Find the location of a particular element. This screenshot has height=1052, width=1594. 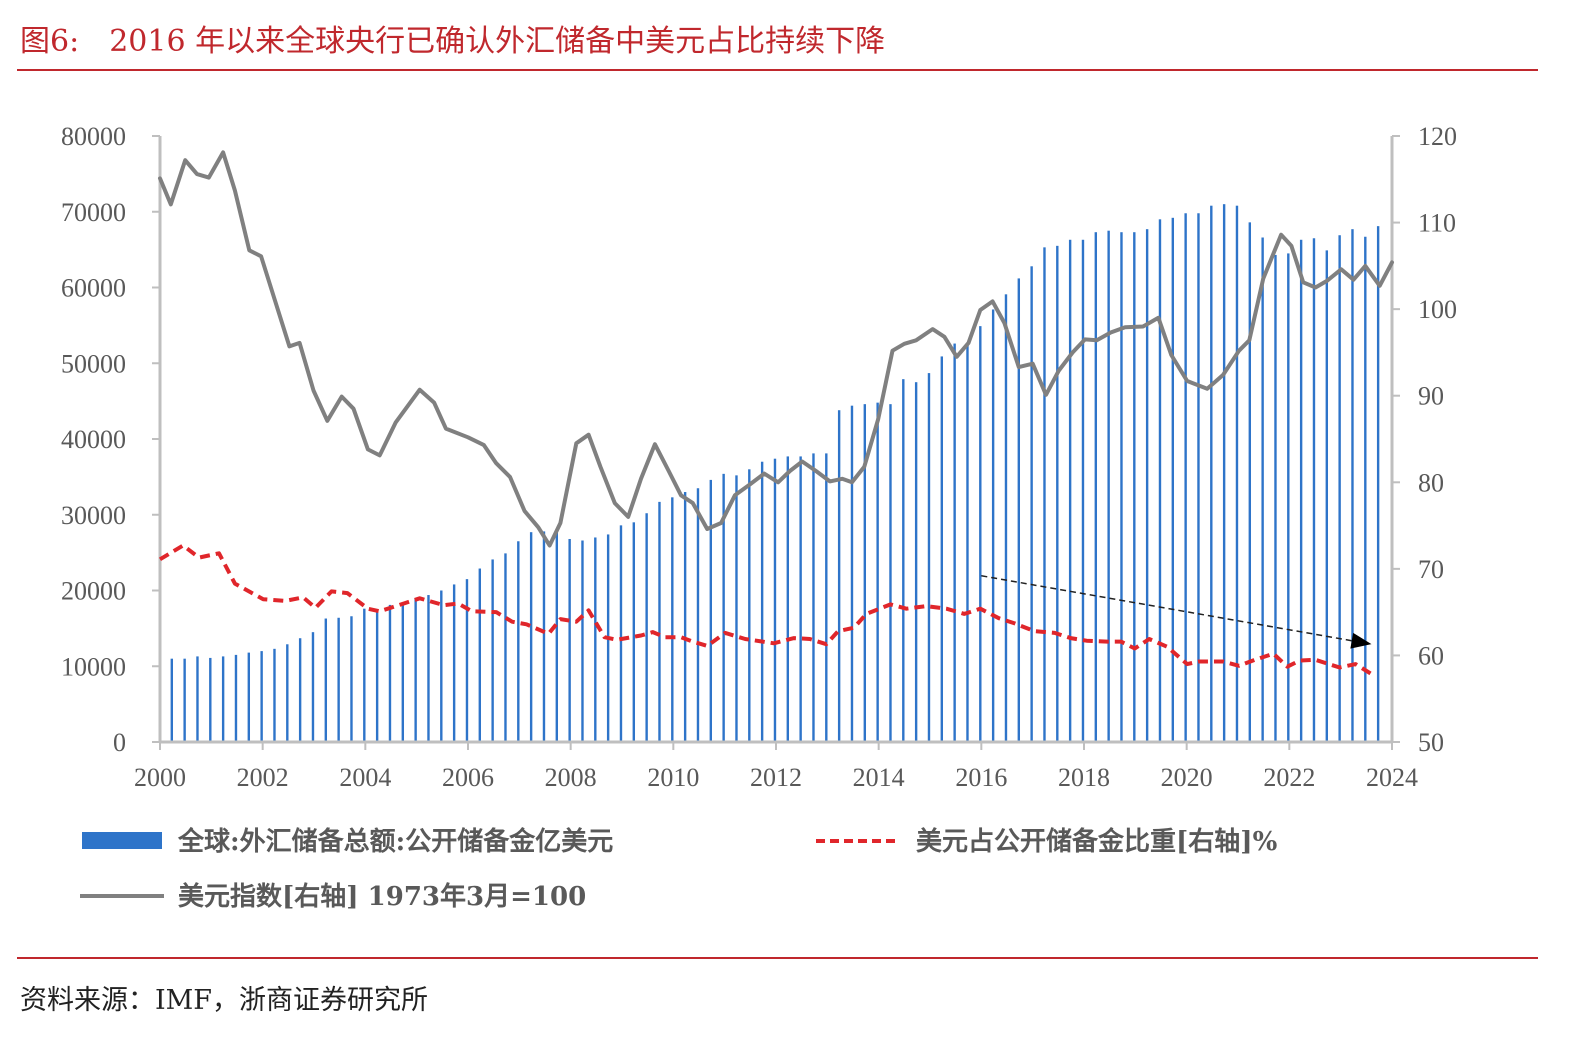

right-tick-label: 110 is located at coordinates (1437, 223).